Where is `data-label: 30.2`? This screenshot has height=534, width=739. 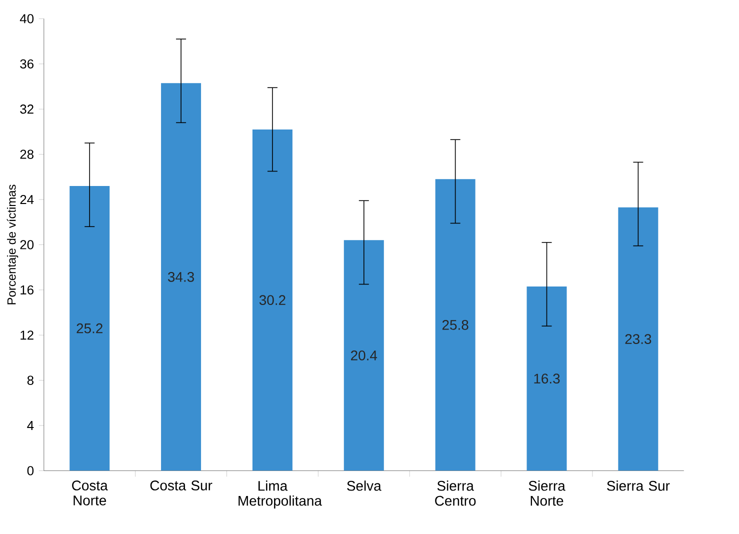 data-label: 30.2 is located at coordinates (272, 300).